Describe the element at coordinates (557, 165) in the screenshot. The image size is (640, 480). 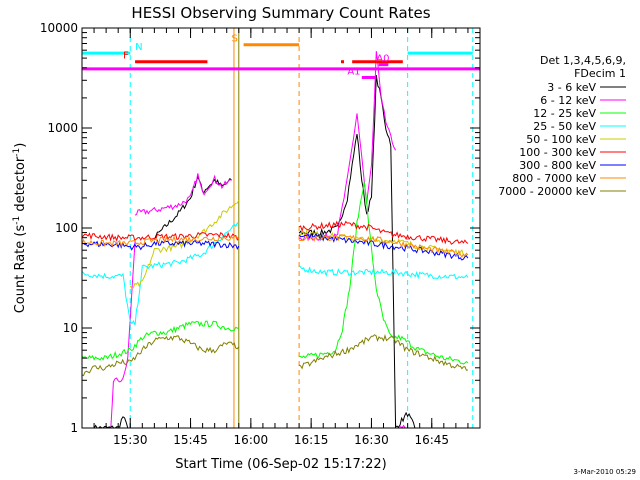
I see `legend-label: 300 - 800 keV` at that location.